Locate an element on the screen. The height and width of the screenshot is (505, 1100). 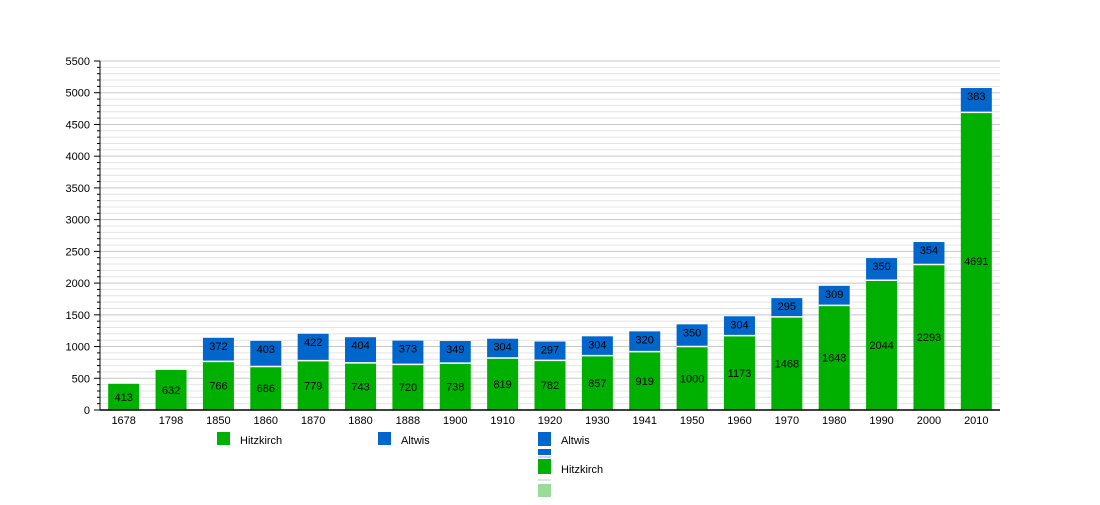
data-label: 766 is located at coordinates (218, 387).